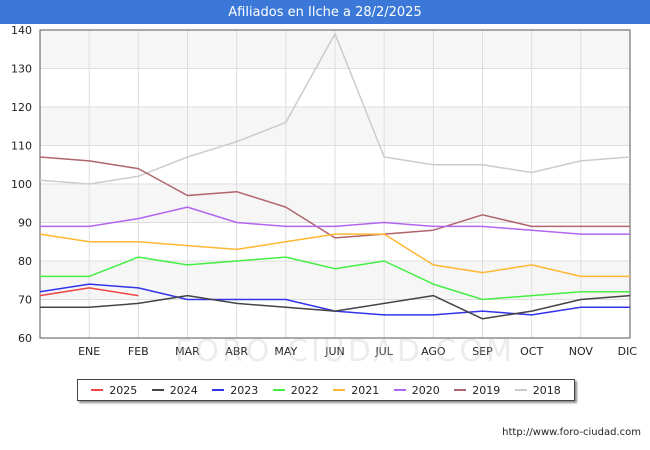  Describe the element at coordinates (546, 390) in the screenshot. I see `legend-label: 2018` at that location.